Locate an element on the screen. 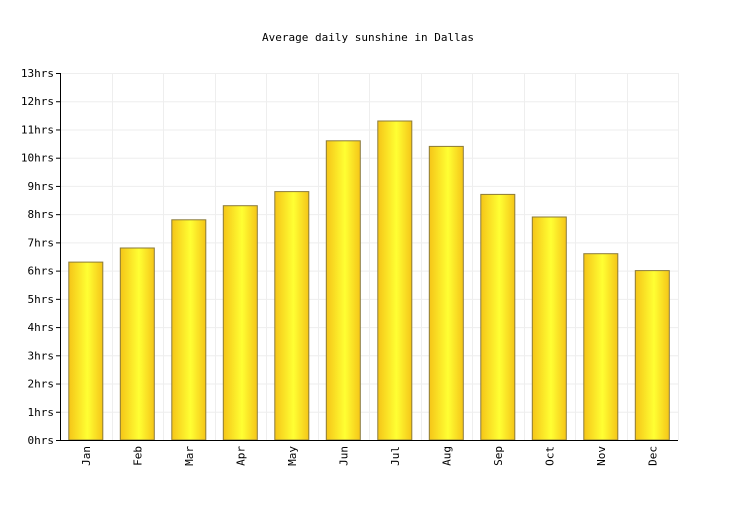 This screenshot has width=736, height=505. y-tick-label: 4hrs is located at coordinates (41, 327).